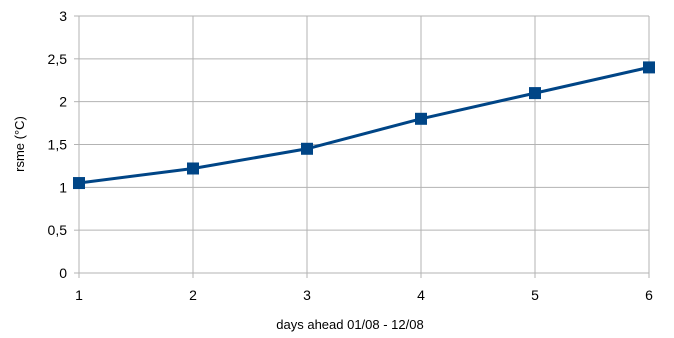 The height and width of the screenshot is (338, 674). I want to click on x-tick-label: 1, so click(79, 295).